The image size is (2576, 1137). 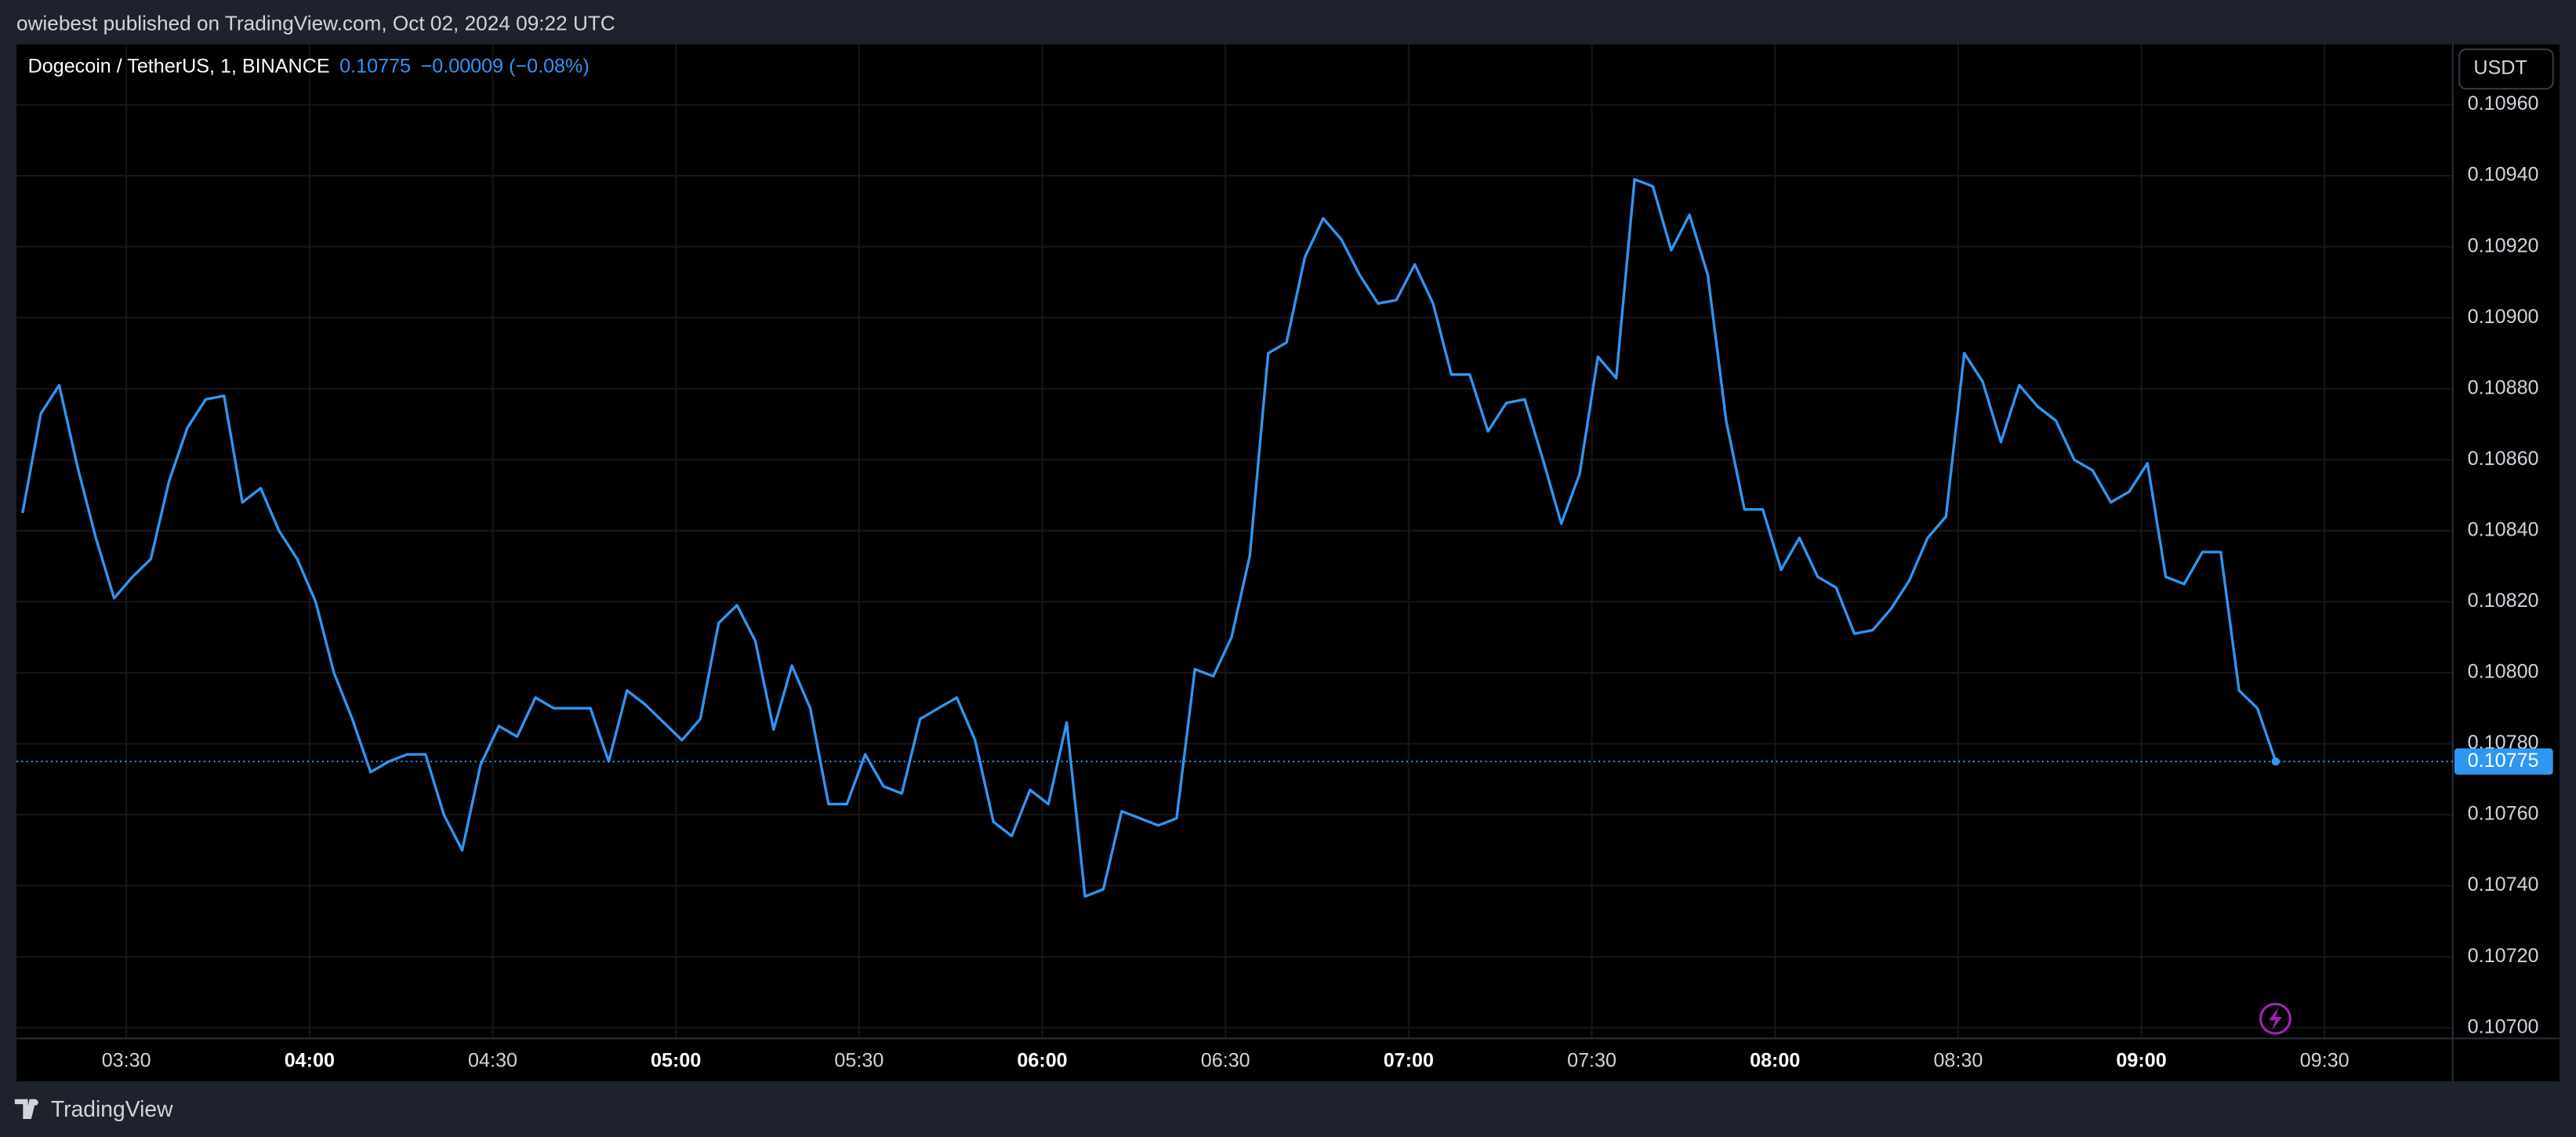 What do you see at coordinates (2275, 761) in the screenshot?
I see `last-point` at bounding box center [2275, 761].